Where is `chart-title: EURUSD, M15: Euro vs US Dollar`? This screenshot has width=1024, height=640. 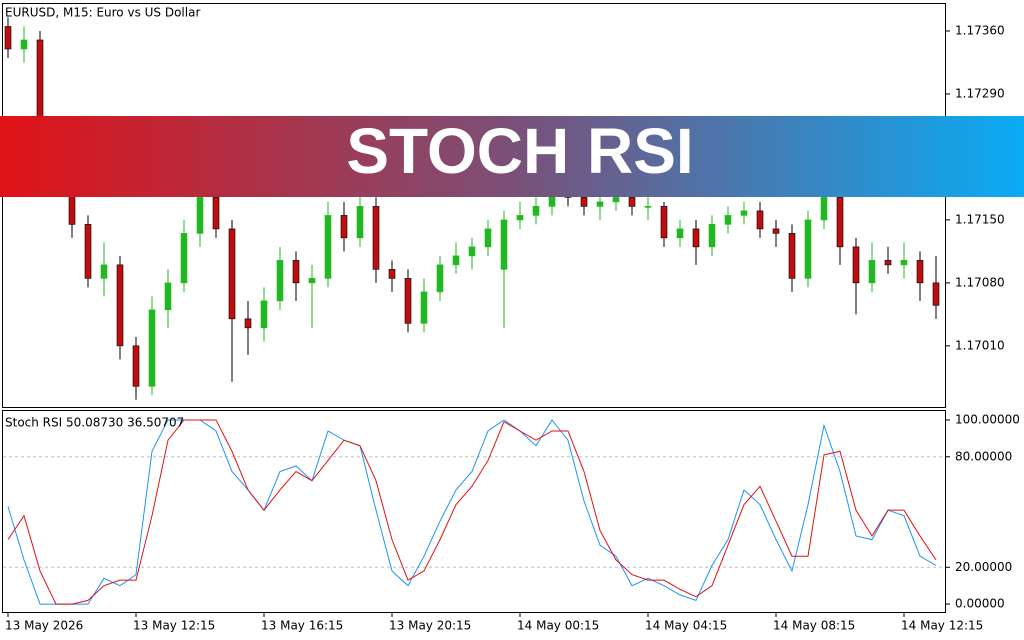 chart-title: EURUSD, M15: Euro vs US Dollar is located at coordinates (102, 13).